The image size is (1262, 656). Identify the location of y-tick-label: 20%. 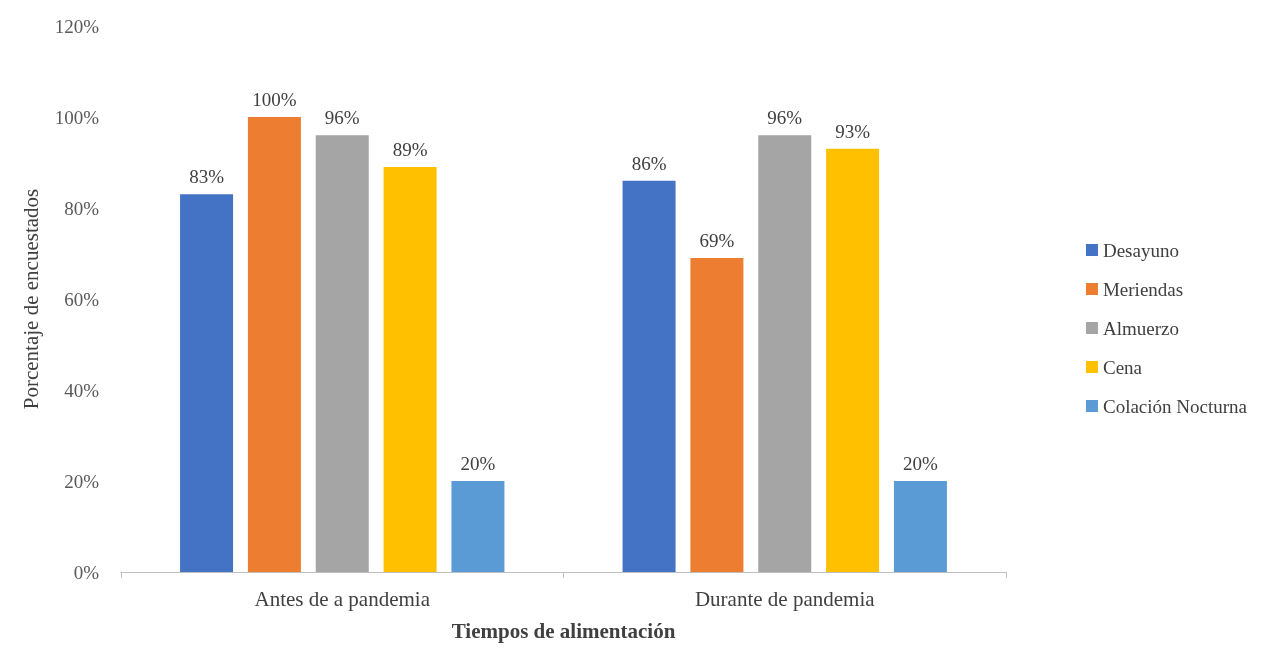
(82, 481).